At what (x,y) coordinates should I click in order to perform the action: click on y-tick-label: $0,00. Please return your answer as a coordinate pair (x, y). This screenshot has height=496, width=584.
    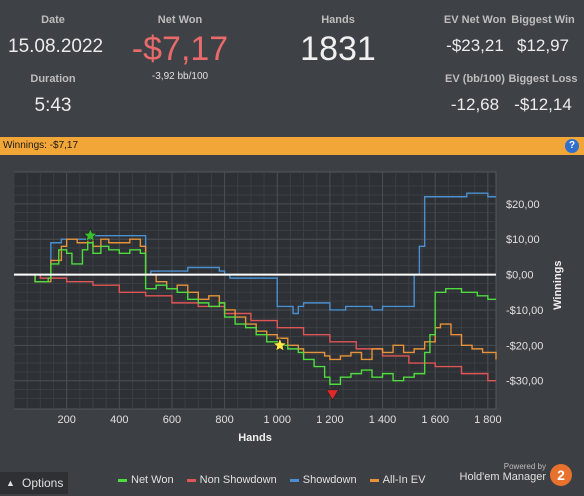
    Looking at the image, I should click on (520, 276).